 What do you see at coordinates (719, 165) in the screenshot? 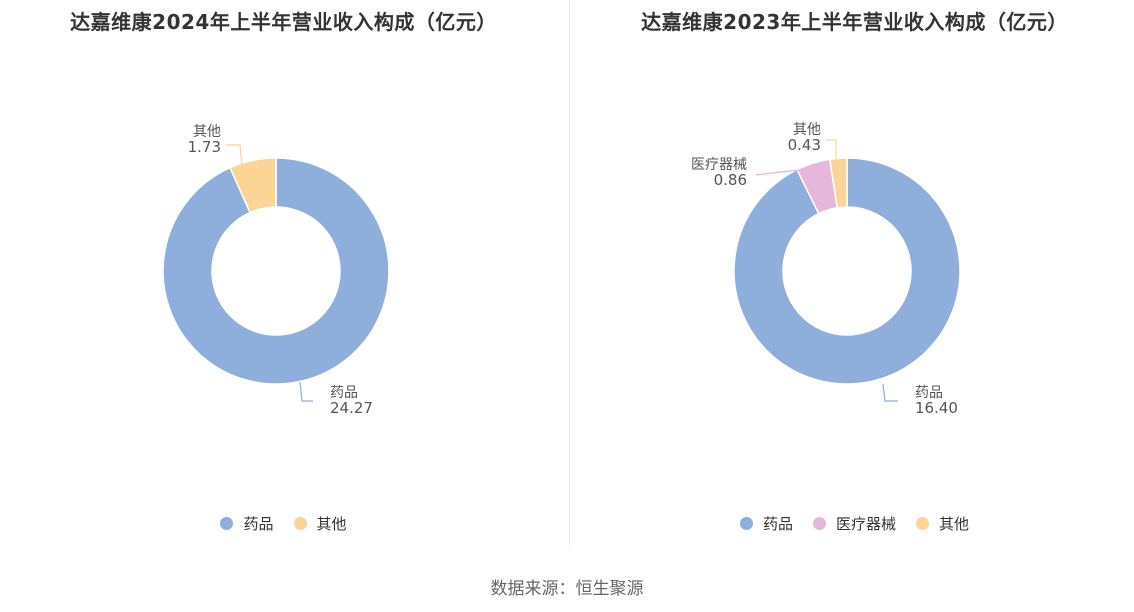
I see `slice-label: 医疗器械` at bounding box center [719, 165].